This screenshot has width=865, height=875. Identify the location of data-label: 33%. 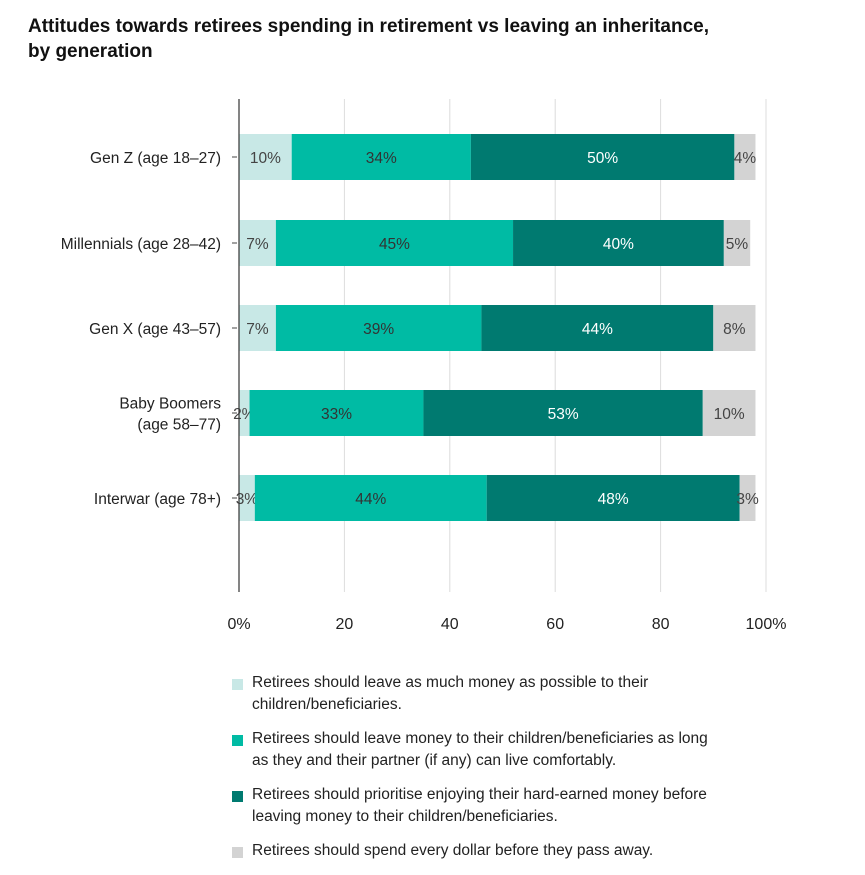
(336, 414).